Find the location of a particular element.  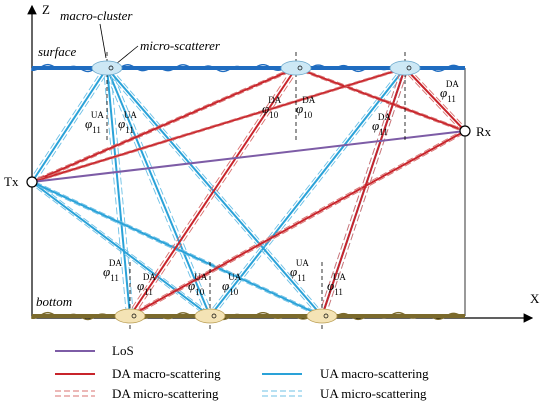

bottom-label: bottom is located at coordinates (54, 301).